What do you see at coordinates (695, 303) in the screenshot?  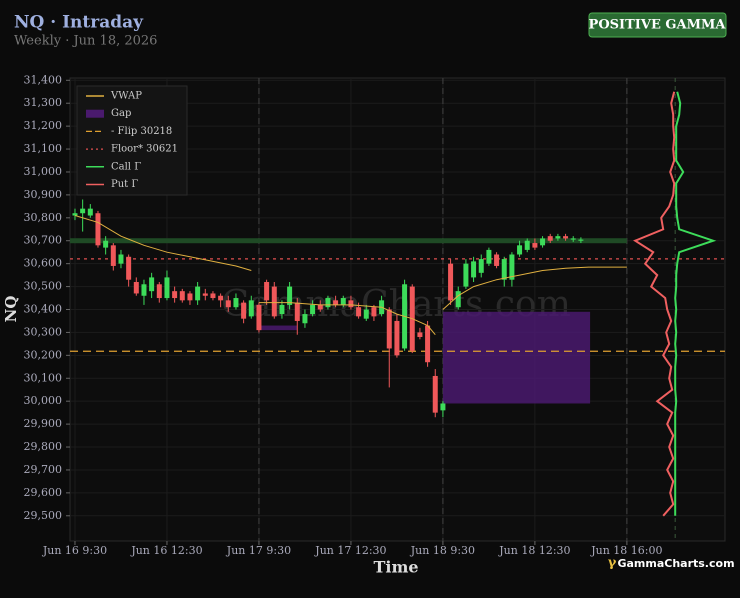 I see `call-gamma-profile` at bounding box center [695, 303].